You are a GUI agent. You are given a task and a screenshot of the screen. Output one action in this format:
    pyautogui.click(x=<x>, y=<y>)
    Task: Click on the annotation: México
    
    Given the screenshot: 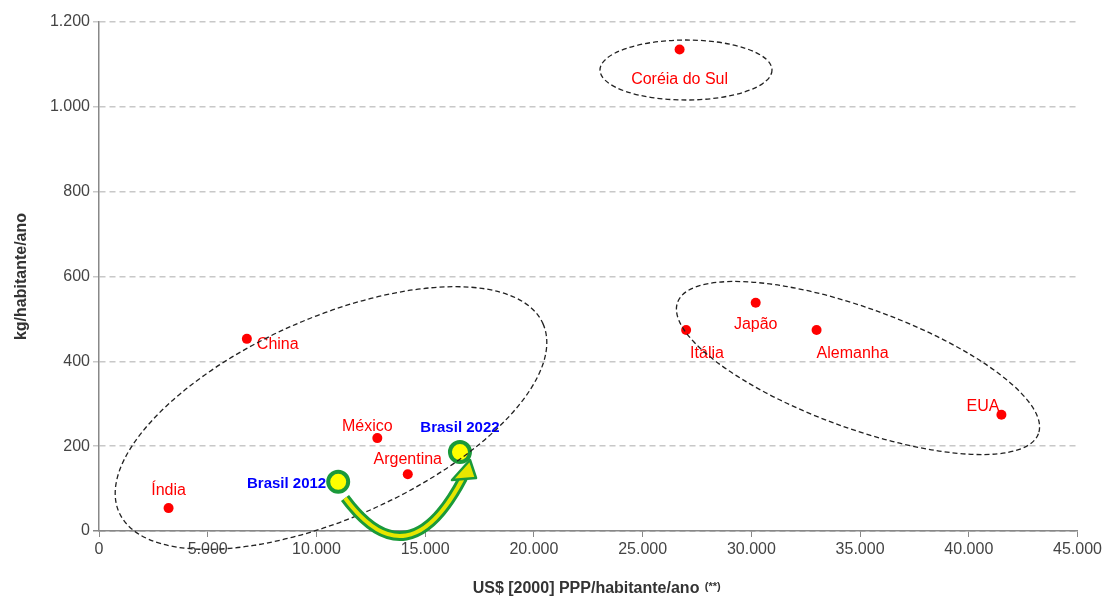 What is the action you would take?
    pyautogui.click(x=367, y=425)
    